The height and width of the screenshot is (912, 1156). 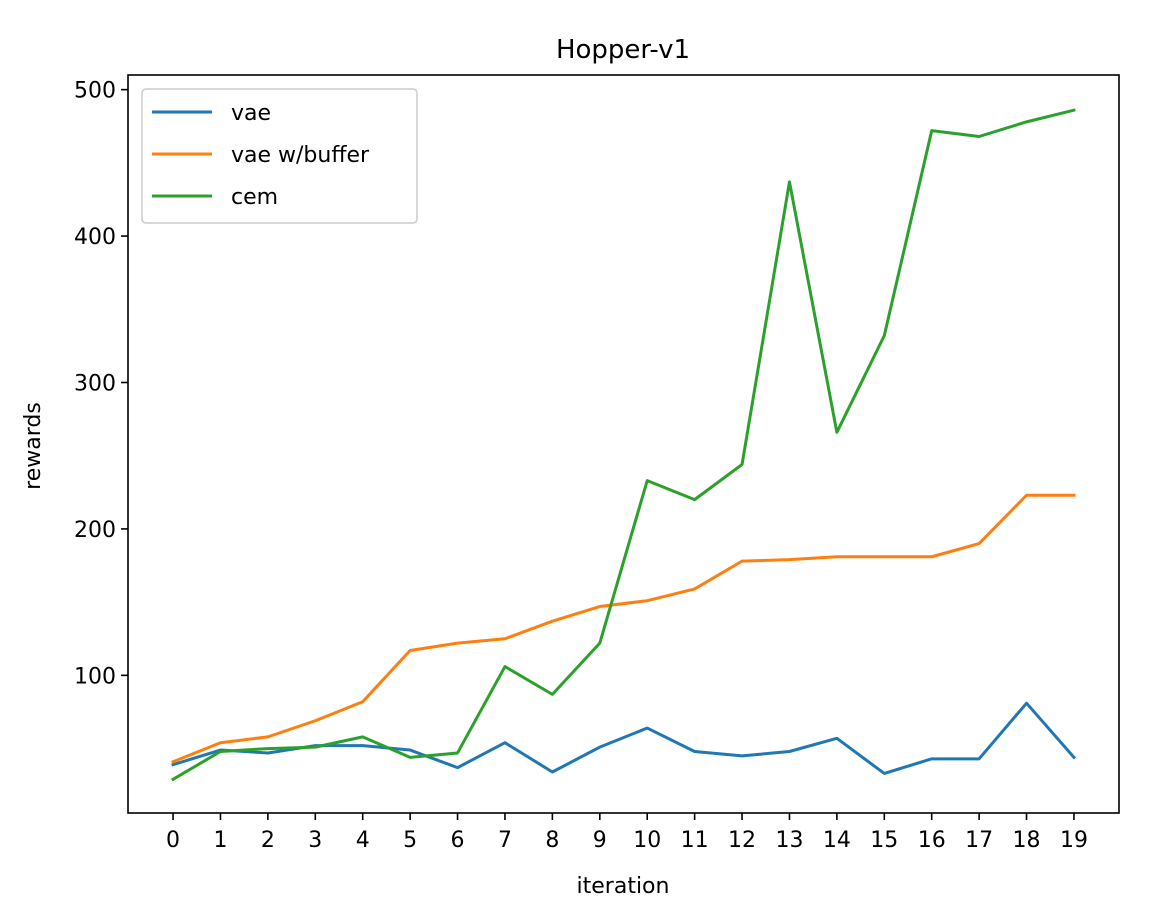 I want to click on y-tick-label: 400, so click(x=95, y=237).